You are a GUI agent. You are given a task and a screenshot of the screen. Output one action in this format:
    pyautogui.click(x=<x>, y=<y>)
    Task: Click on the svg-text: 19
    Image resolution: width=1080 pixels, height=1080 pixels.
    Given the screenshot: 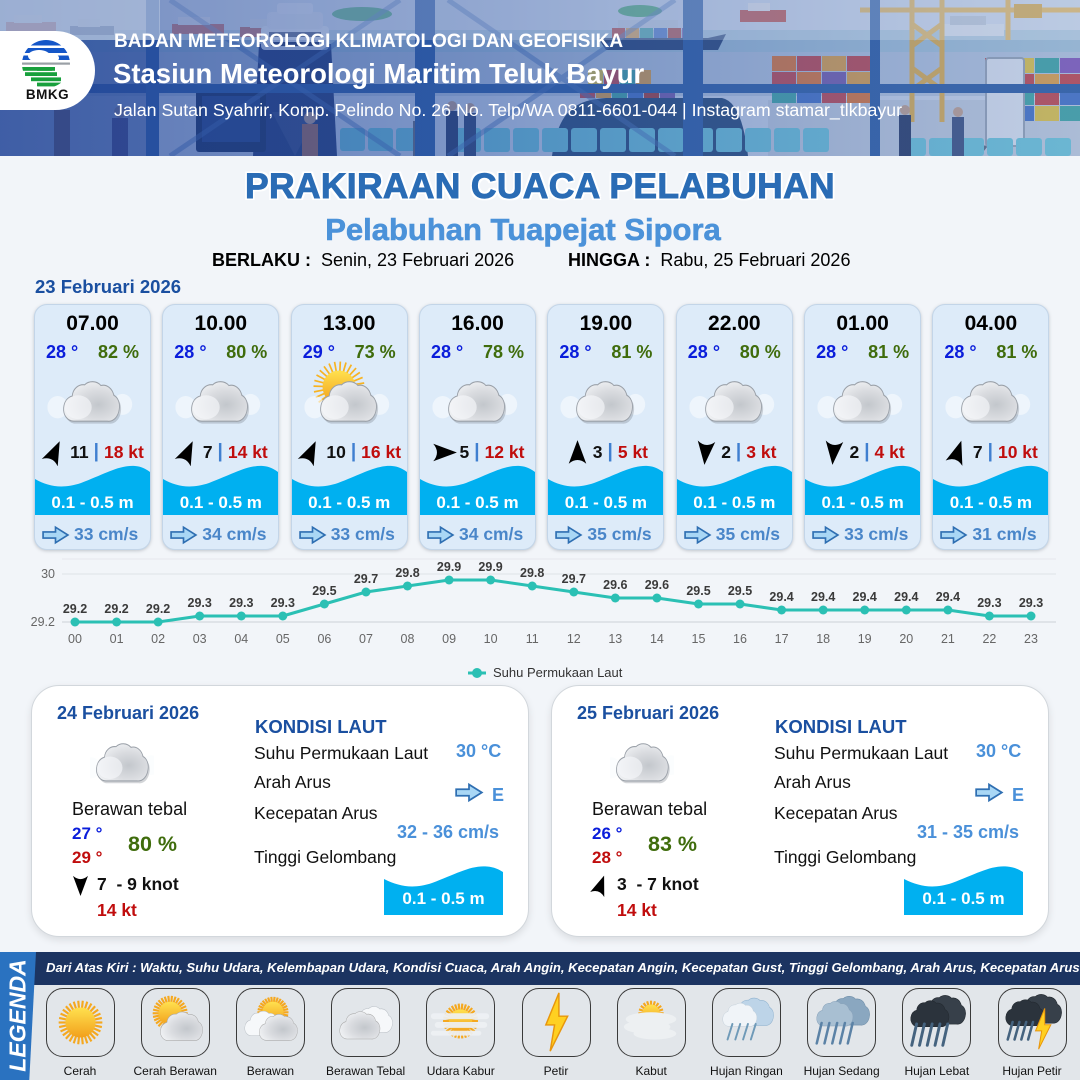 What is the action you would take?
    pyautogui.click(x=865, y=639)
    